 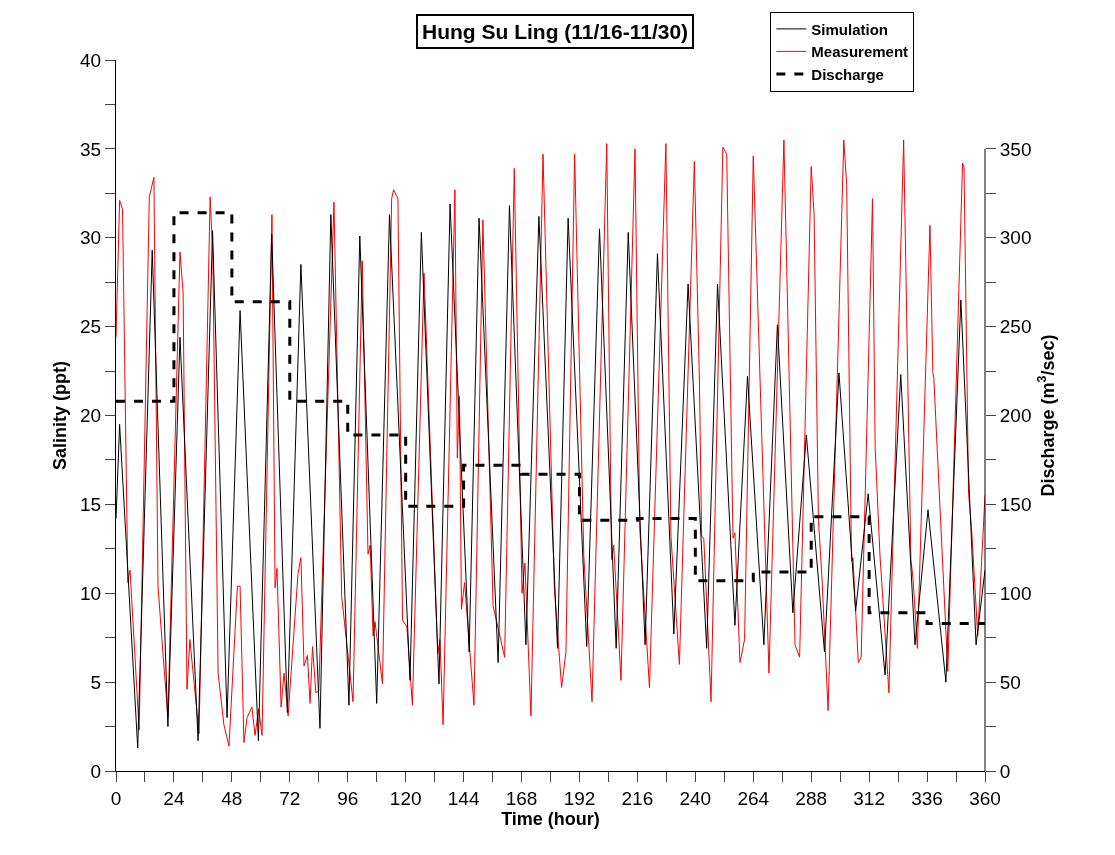 I want to click on y2-tick-label: 150, so click(x=1015, y=505).